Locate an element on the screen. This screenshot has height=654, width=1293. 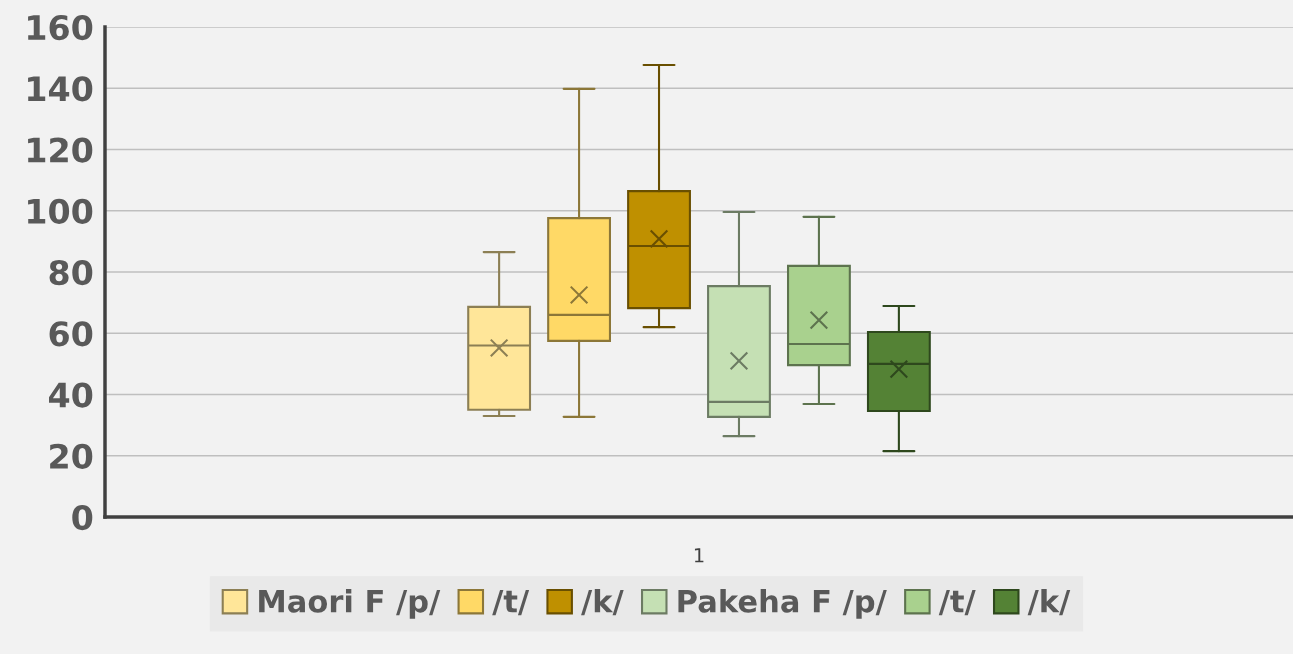
x-tick-label: 1 is located at coordinates (699, 555).